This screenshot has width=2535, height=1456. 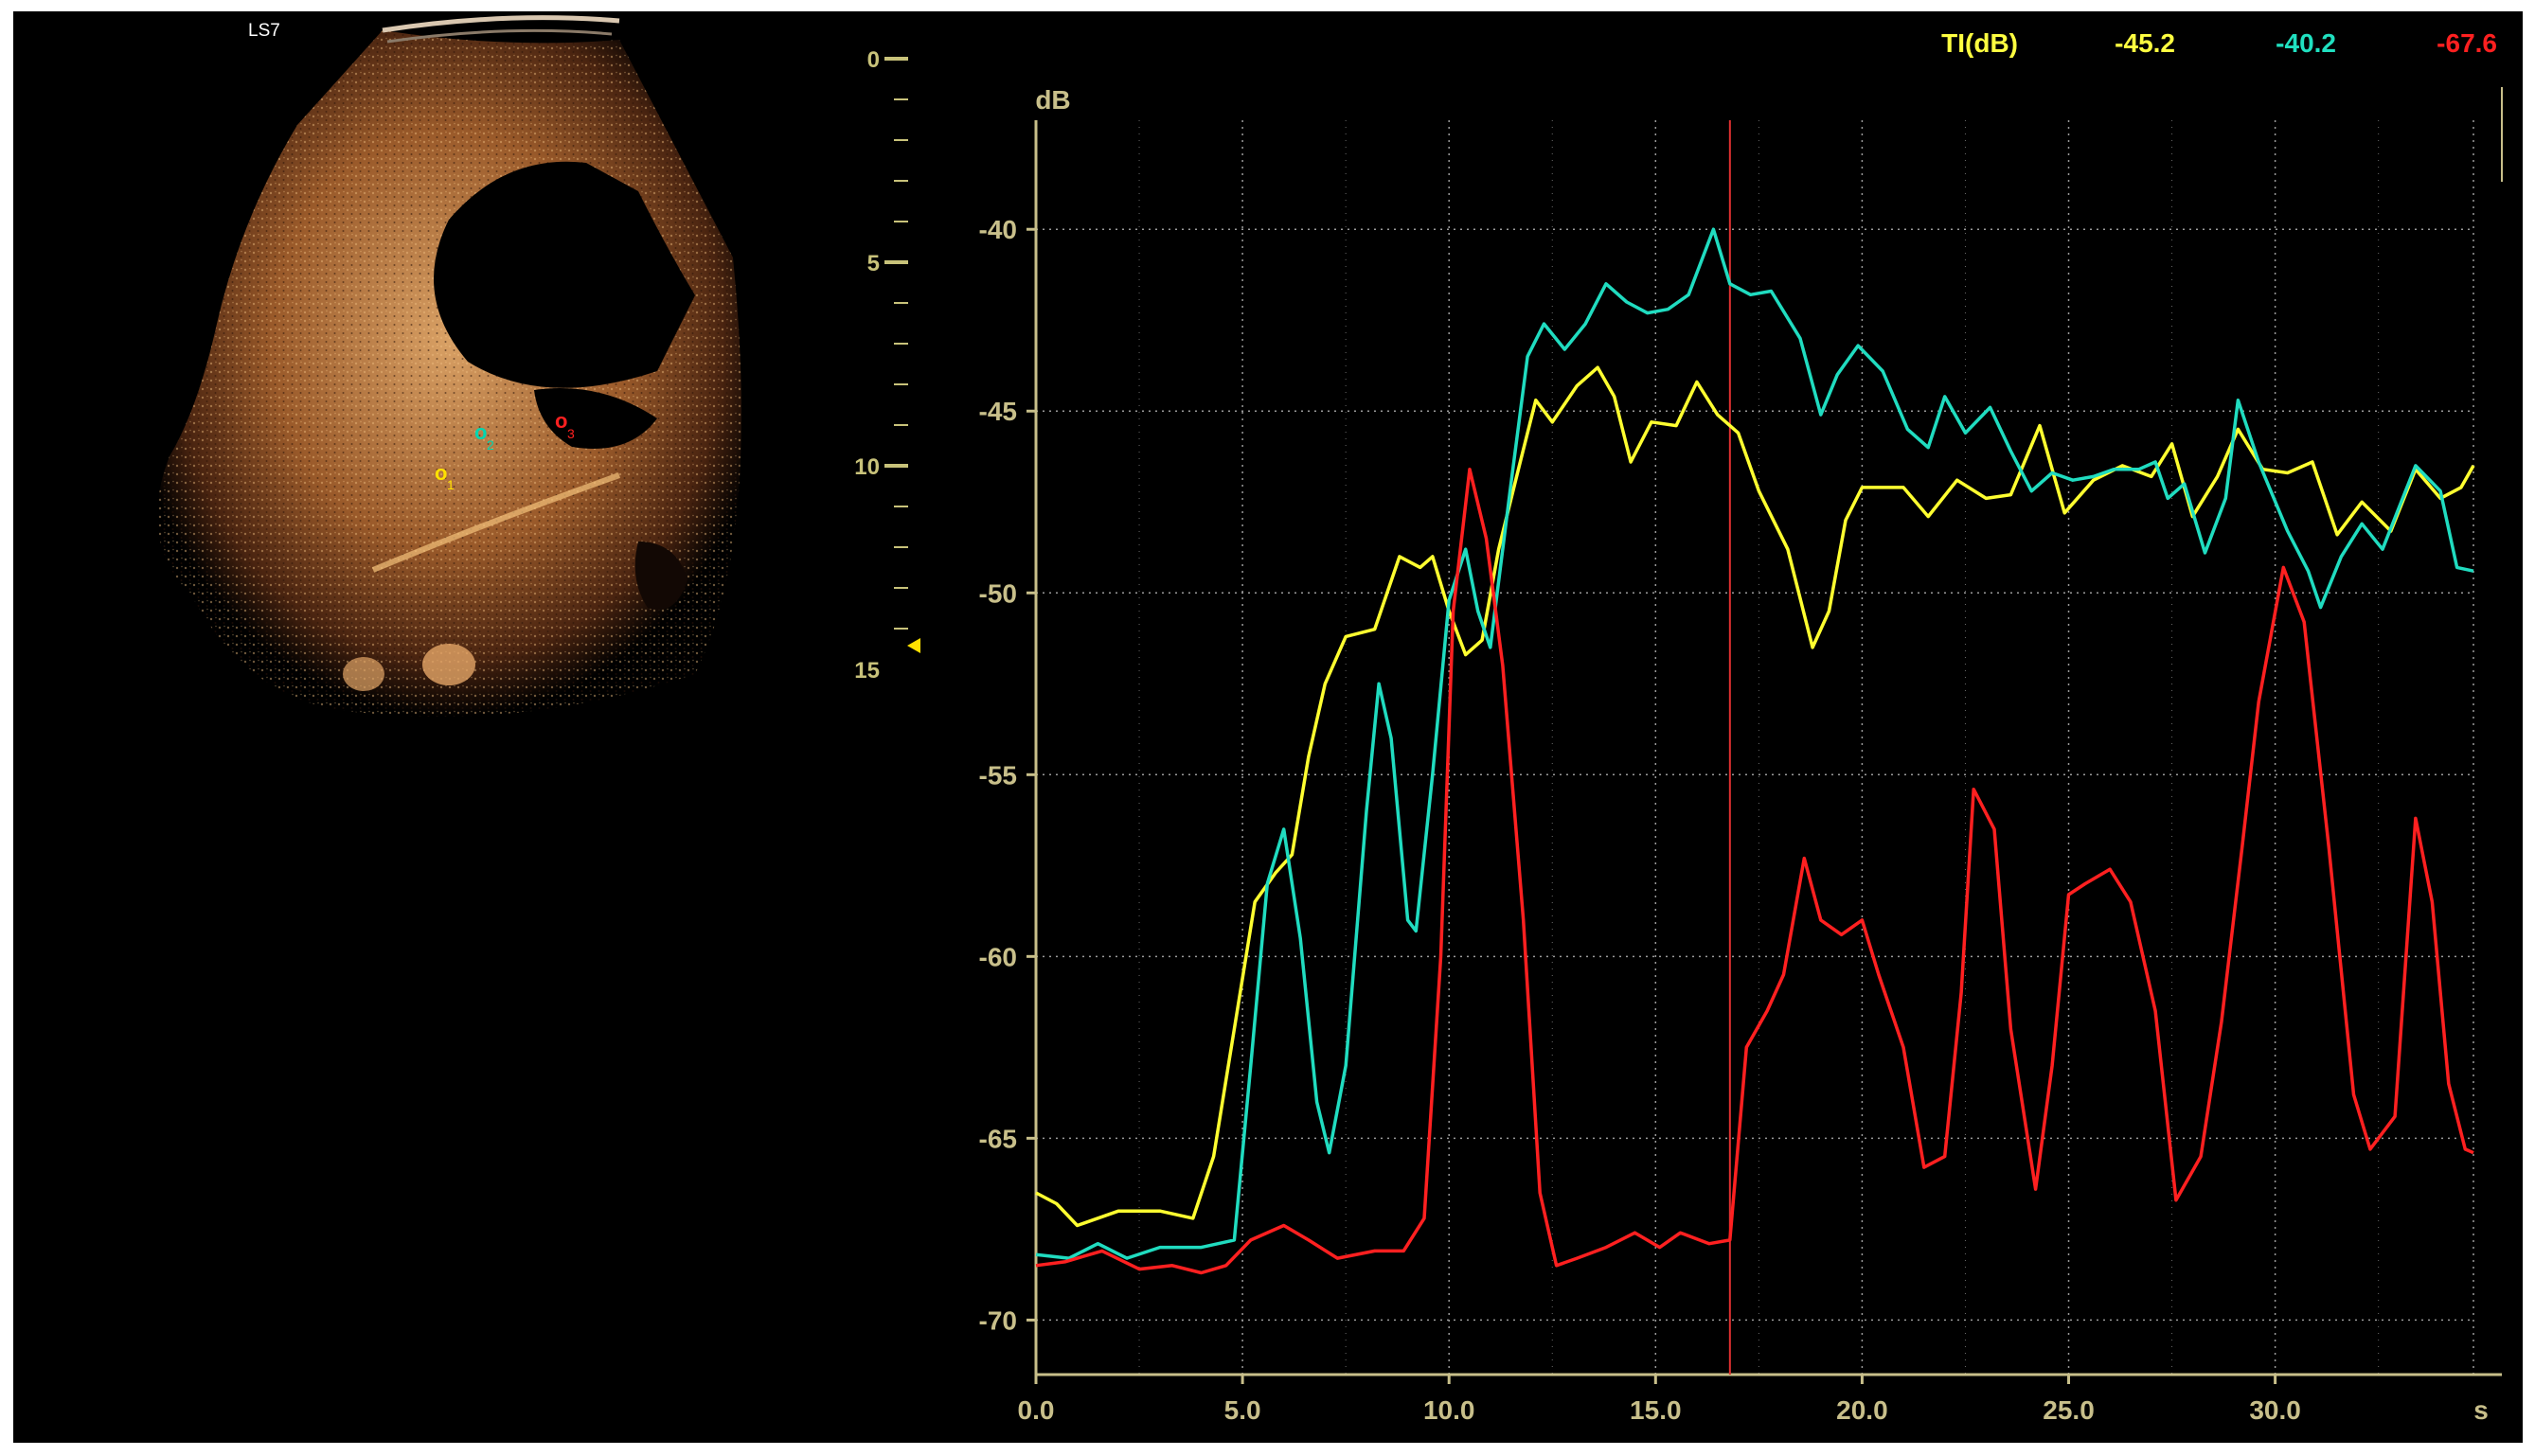 What do you see at coordinates (564, 274) in the screenshot?
I see `gallbladder-lumen` at bounding box center [564, 274].